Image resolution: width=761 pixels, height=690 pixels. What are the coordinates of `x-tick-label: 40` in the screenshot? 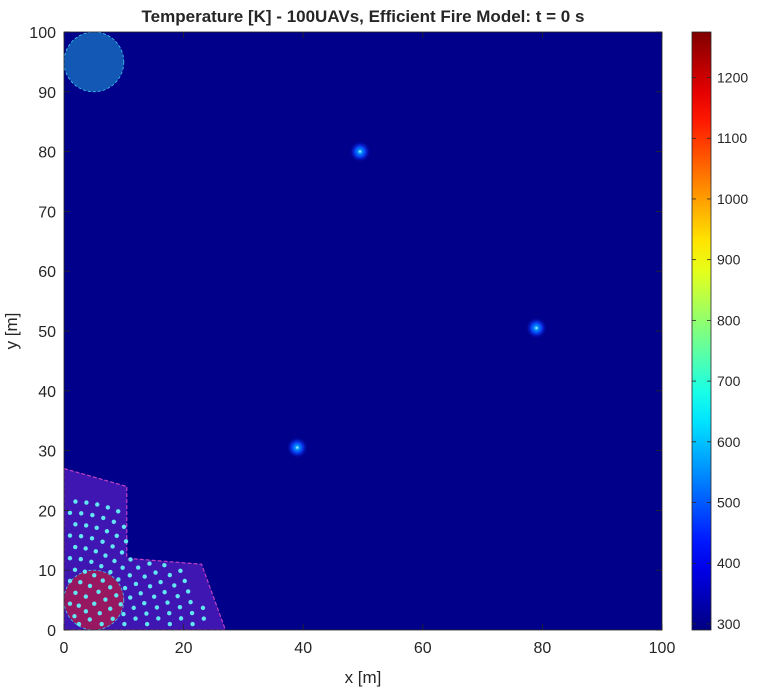 It's located at (303, 648).